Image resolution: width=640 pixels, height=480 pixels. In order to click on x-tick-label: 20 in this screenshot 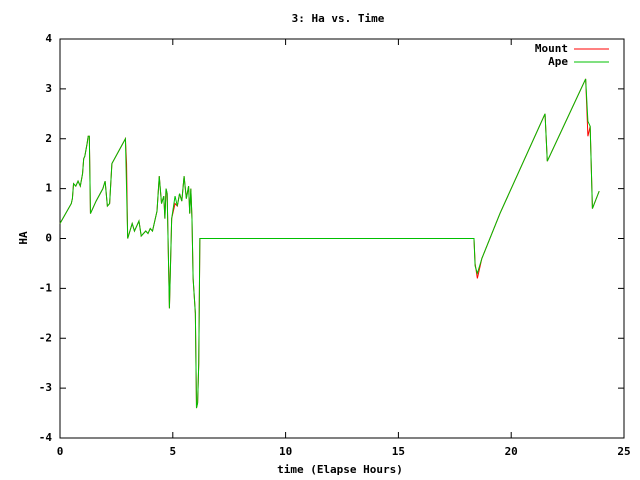, I will do `click(511, 451)`.